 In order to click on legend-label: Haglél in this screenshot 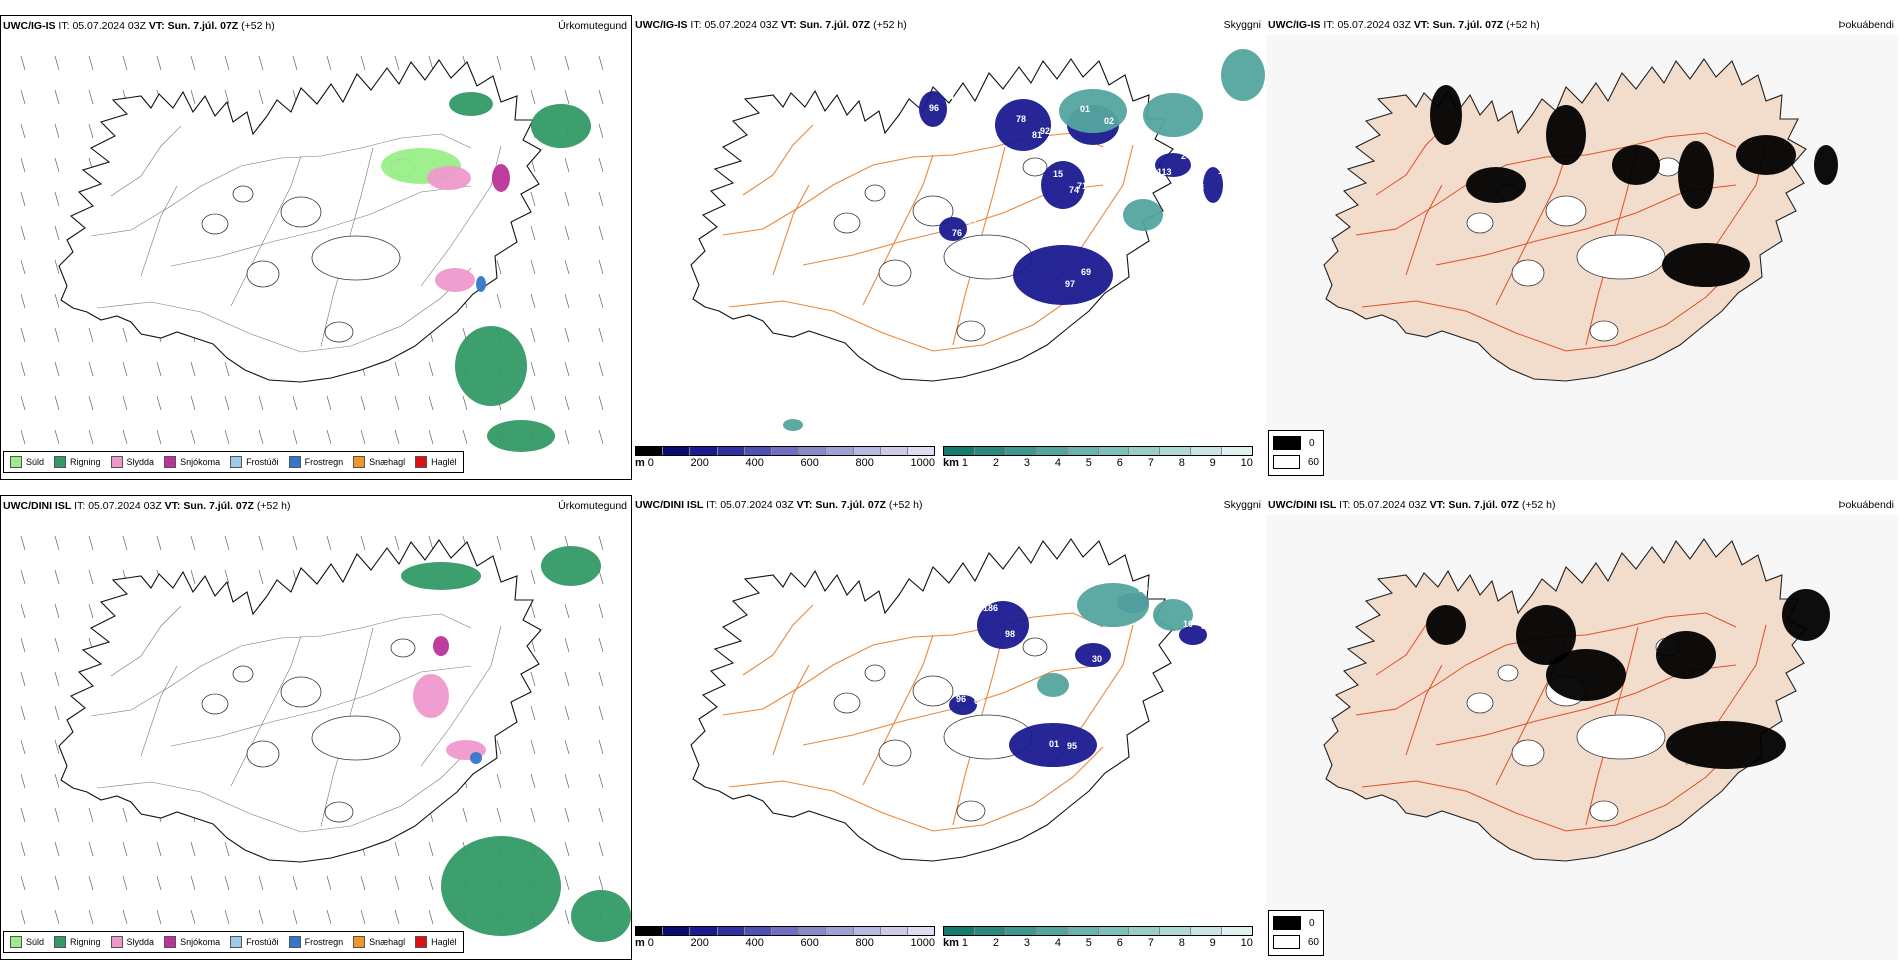, I will do `click(444, 942)`.